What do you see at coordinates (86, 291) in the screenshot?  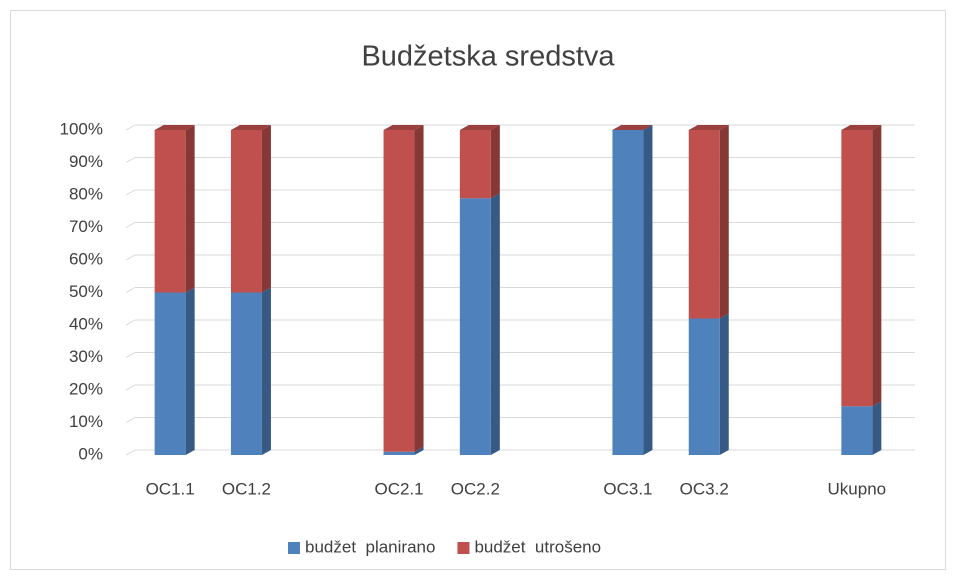 I see `y-tick-label: 50%` at bounding box center [86, 291].